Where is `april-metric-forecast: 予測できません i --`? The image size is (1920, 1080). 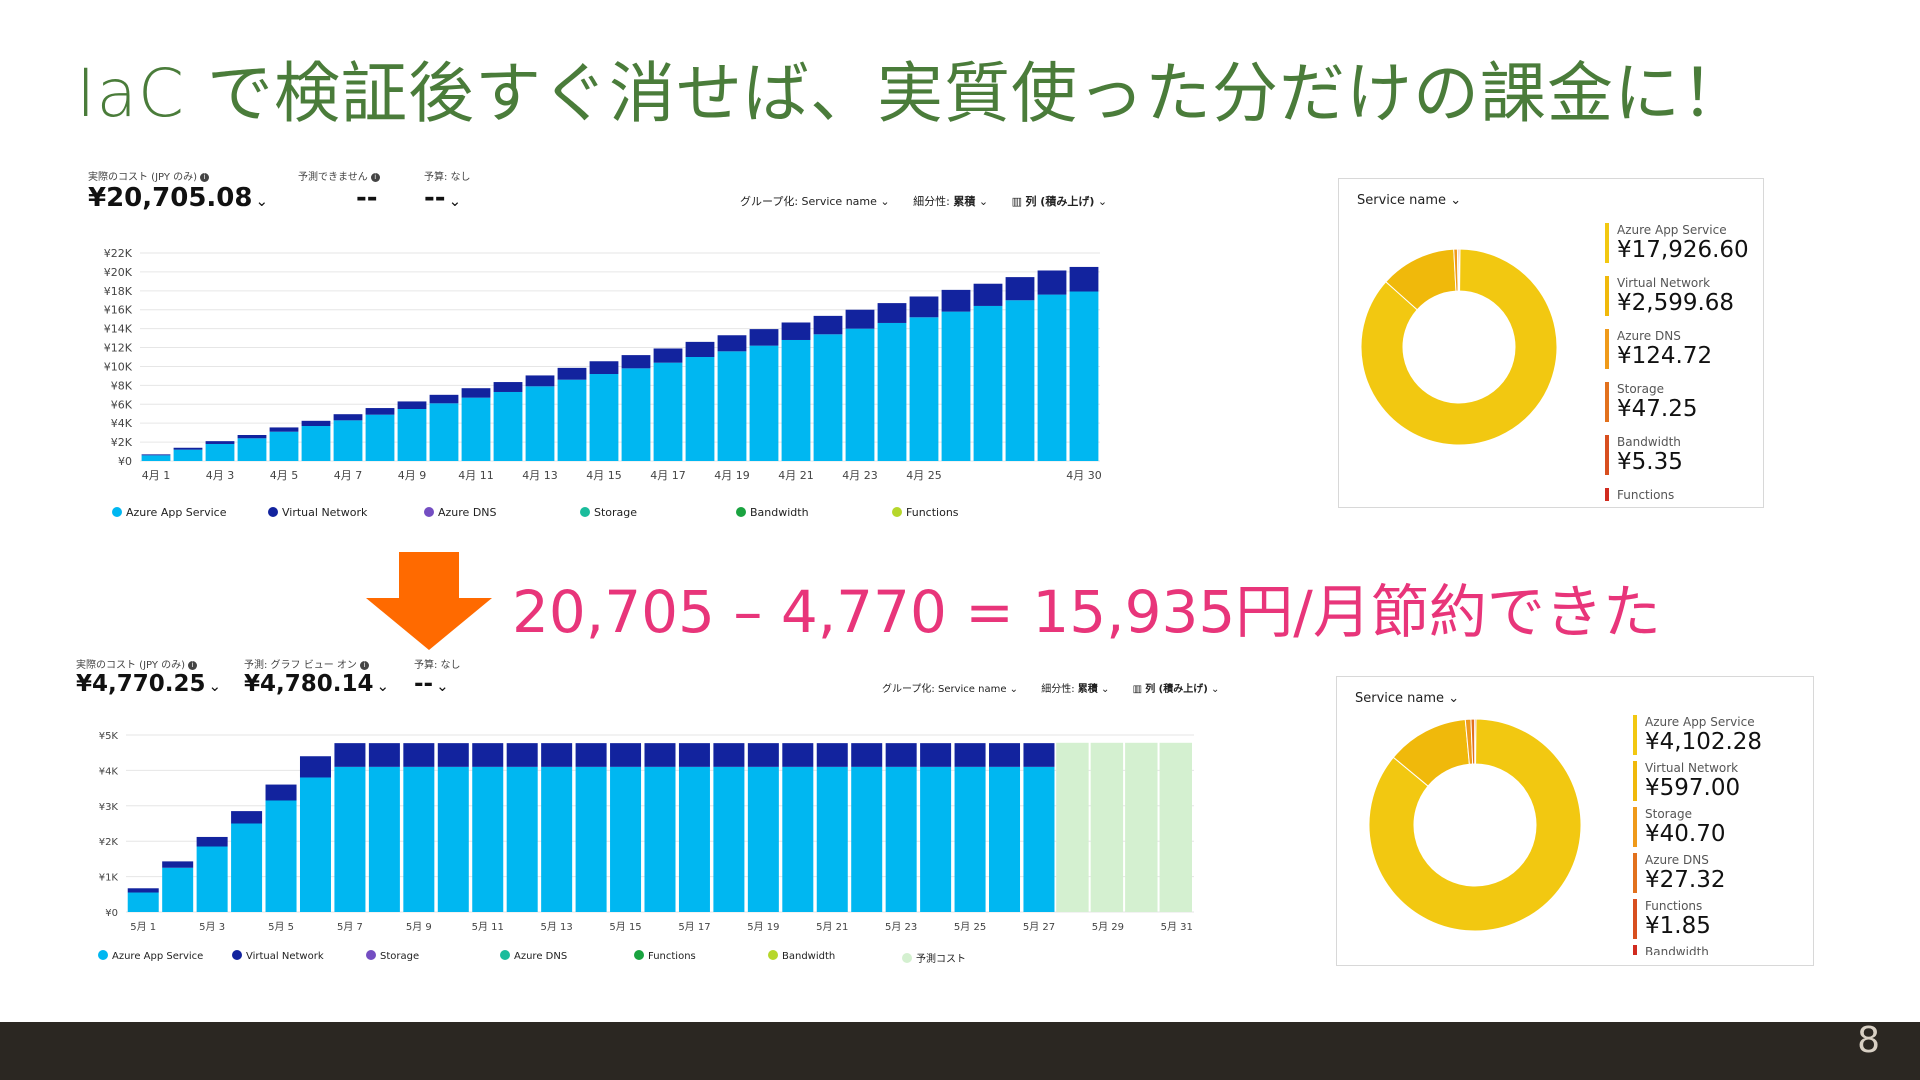 april-metric-forecast: 予測できません i -- is located at coordinates (339, 190).